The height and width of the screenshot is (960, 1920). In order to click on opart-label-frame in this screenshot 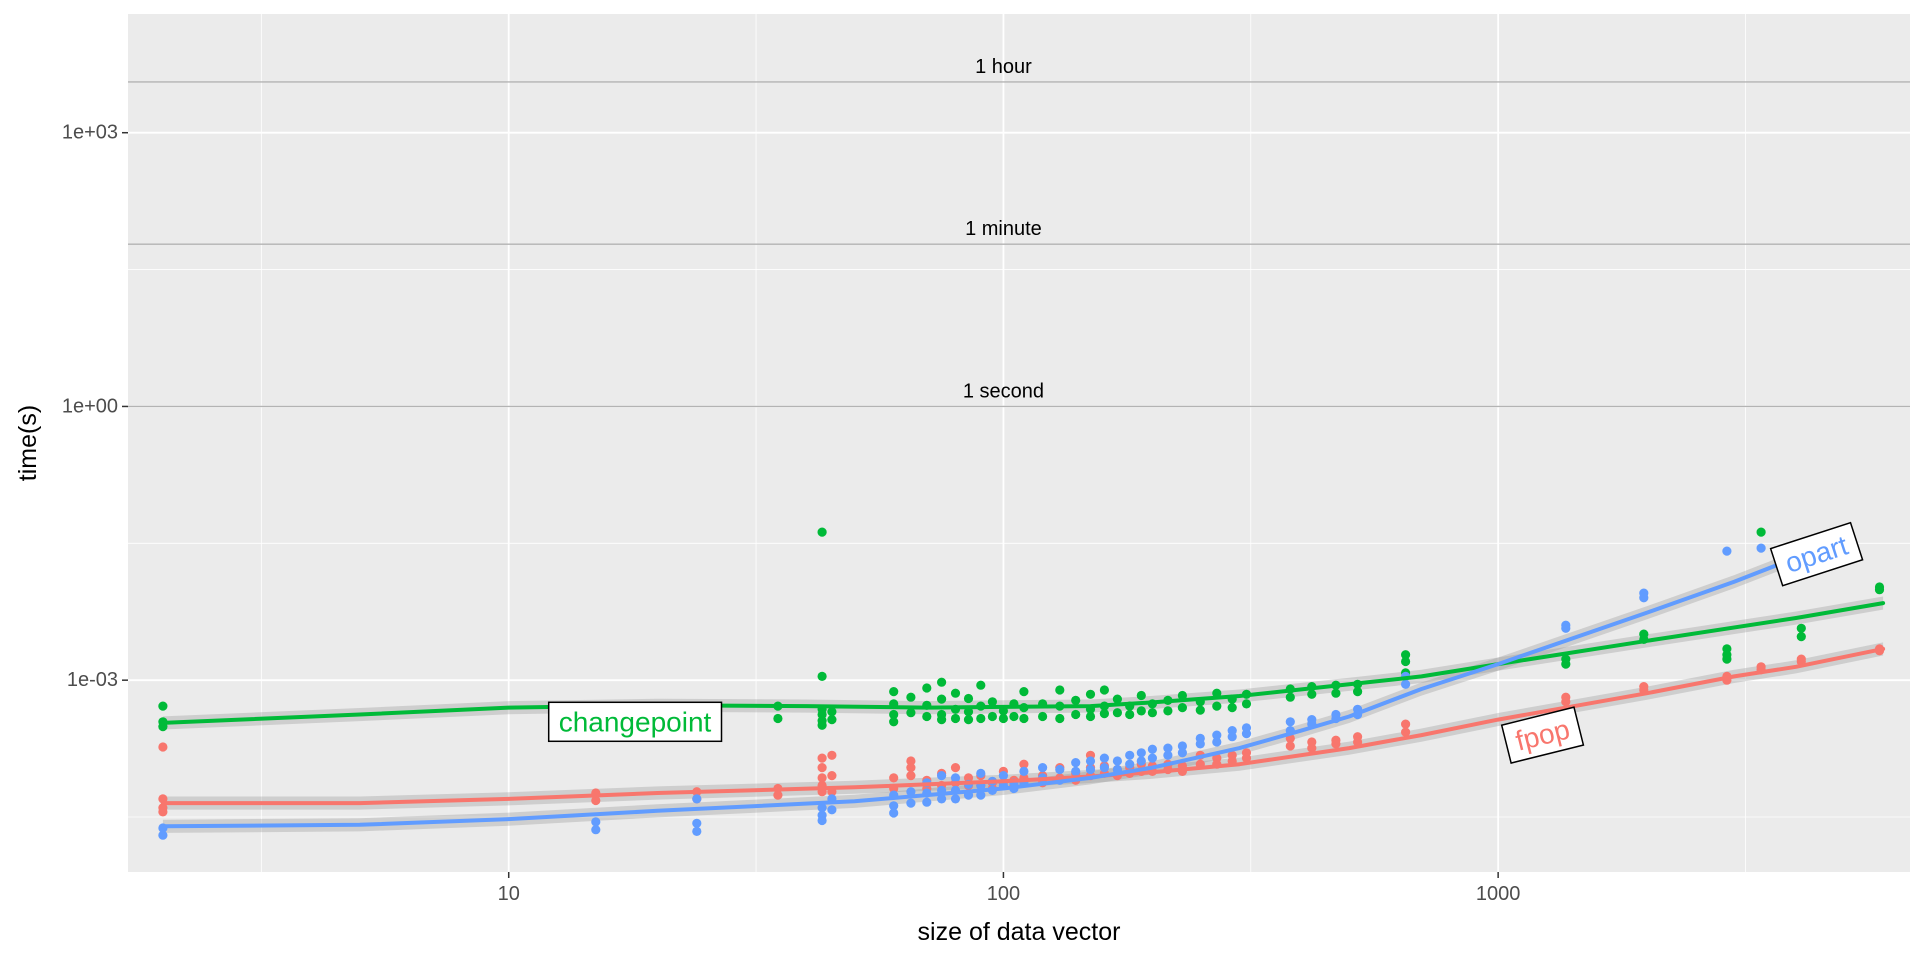, I will do `click(1816, 554)`.